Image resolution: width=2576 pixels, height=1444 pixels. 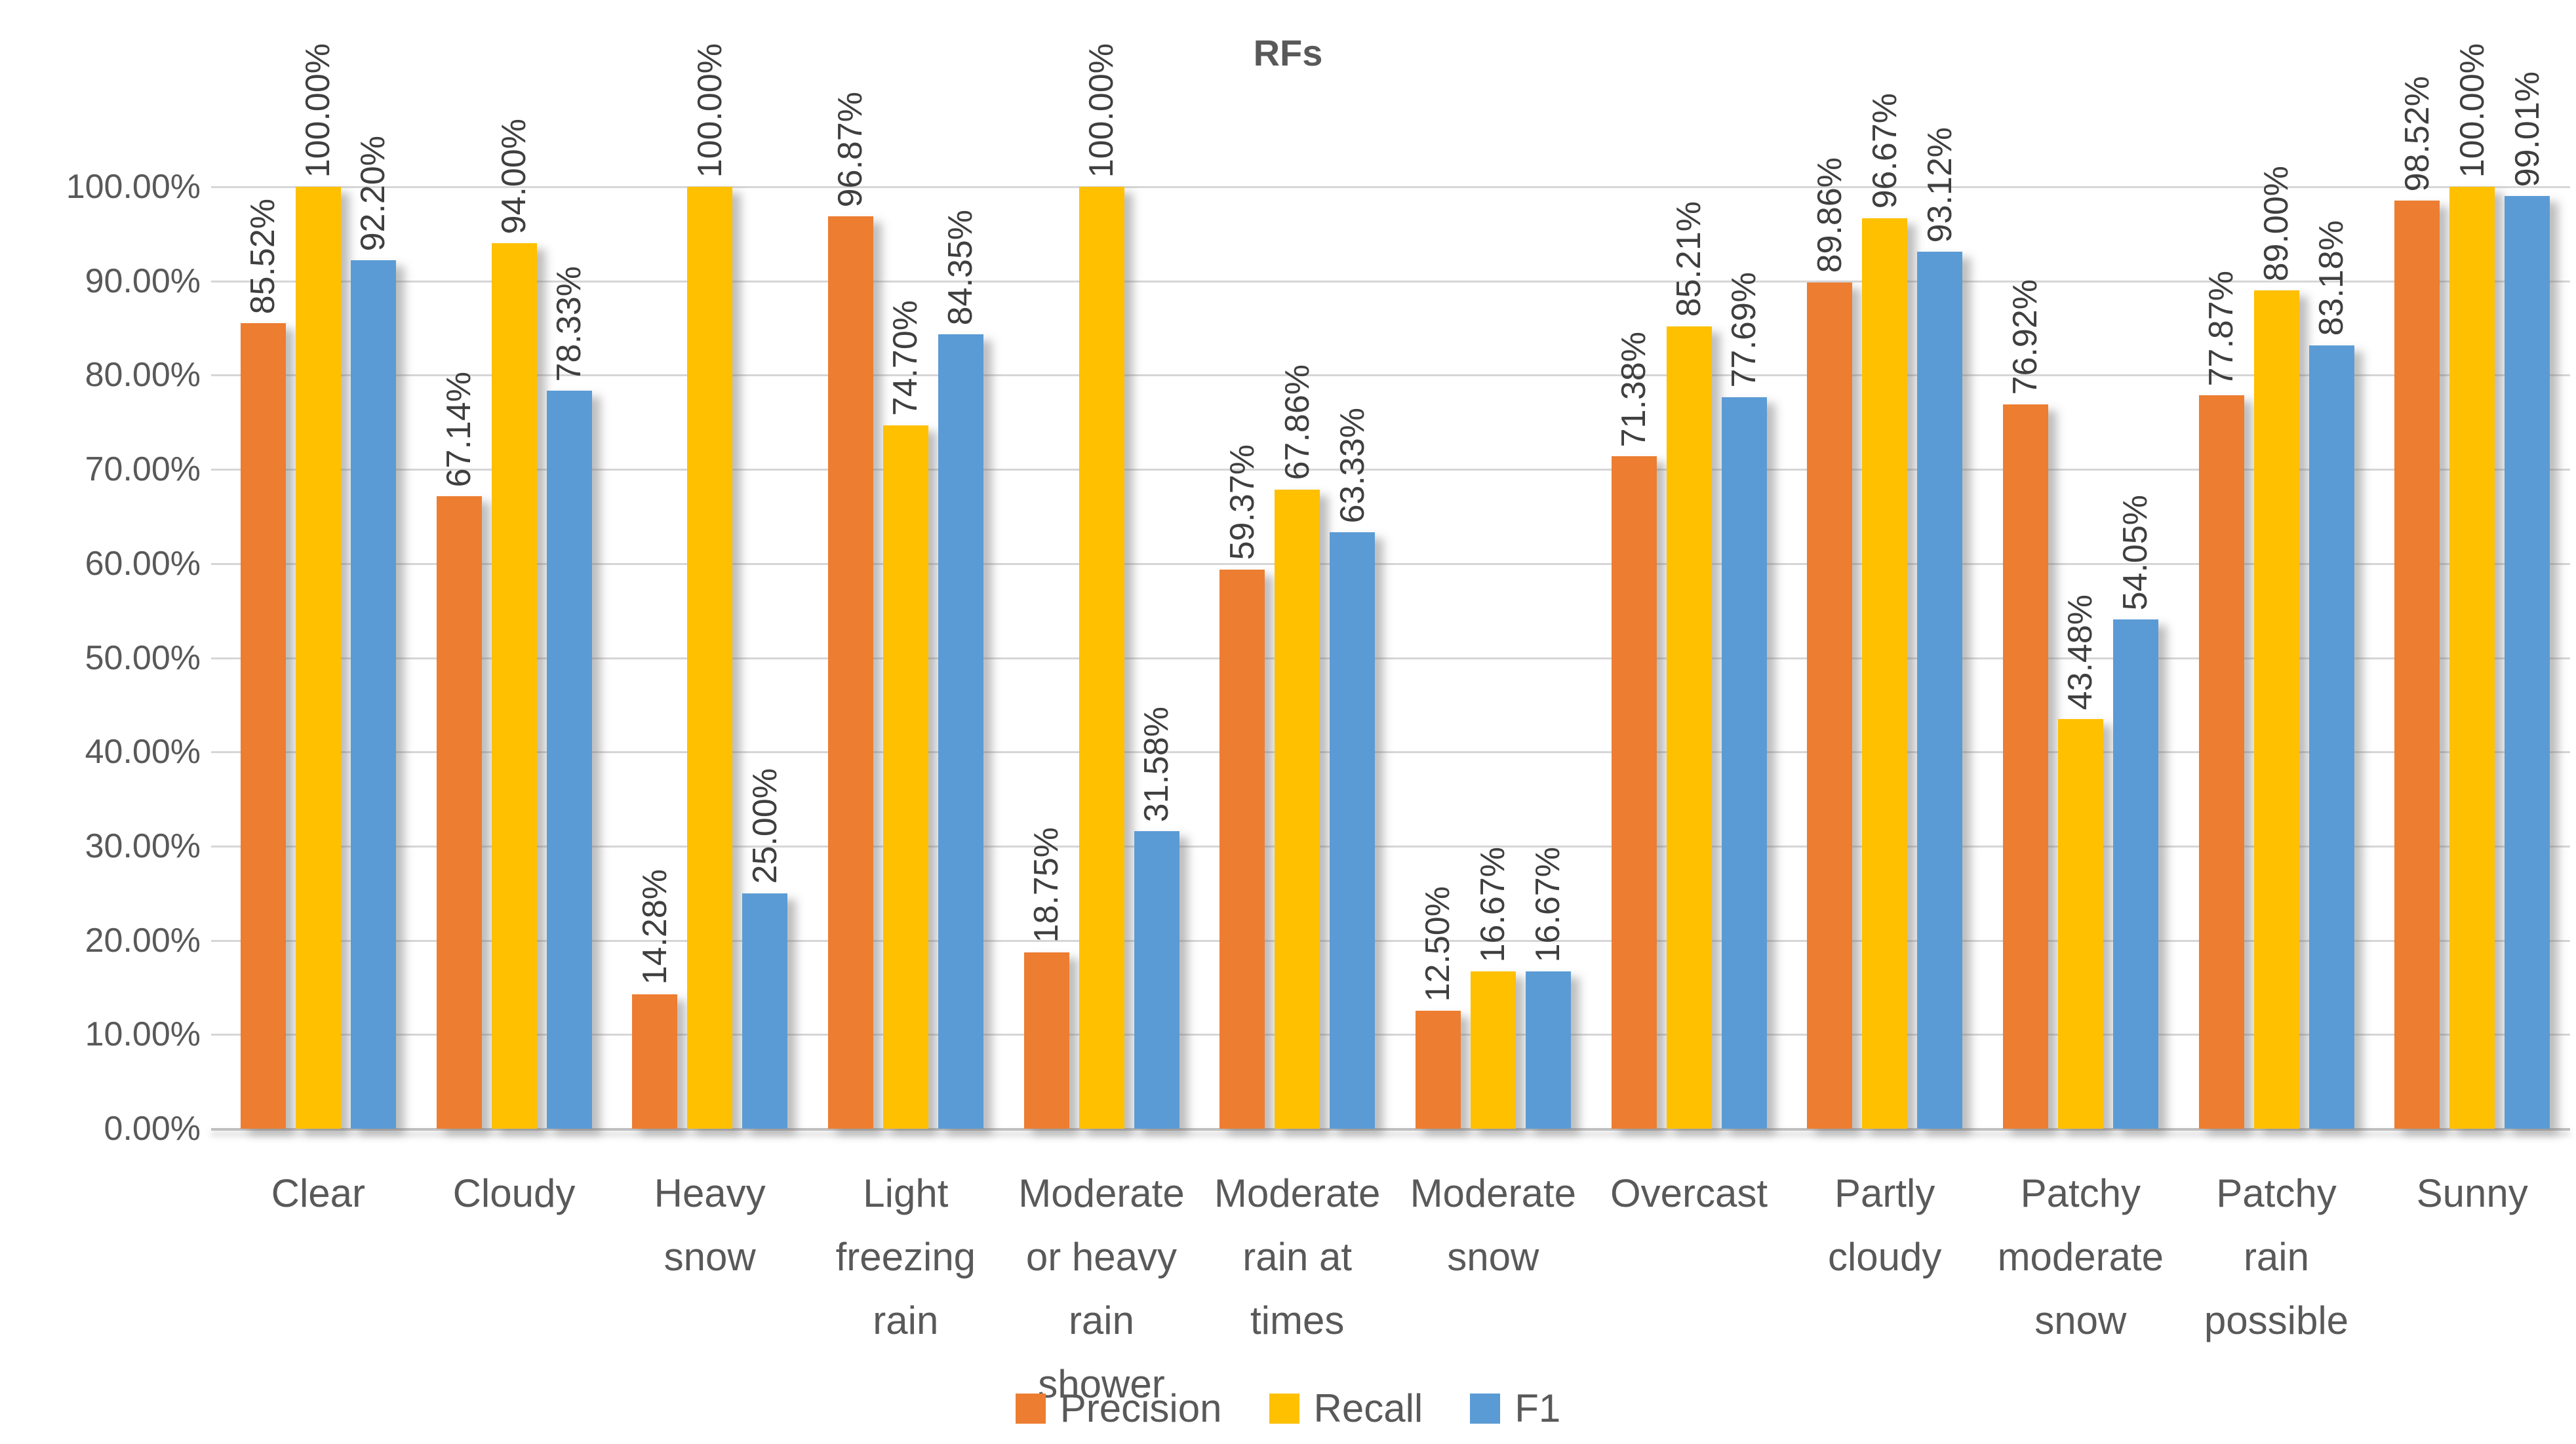 What do you see at coordinates (1493, 1050) in the screenshot?
I see `bar-recall-moderate-snow` at bounding box center [1493, 1050].